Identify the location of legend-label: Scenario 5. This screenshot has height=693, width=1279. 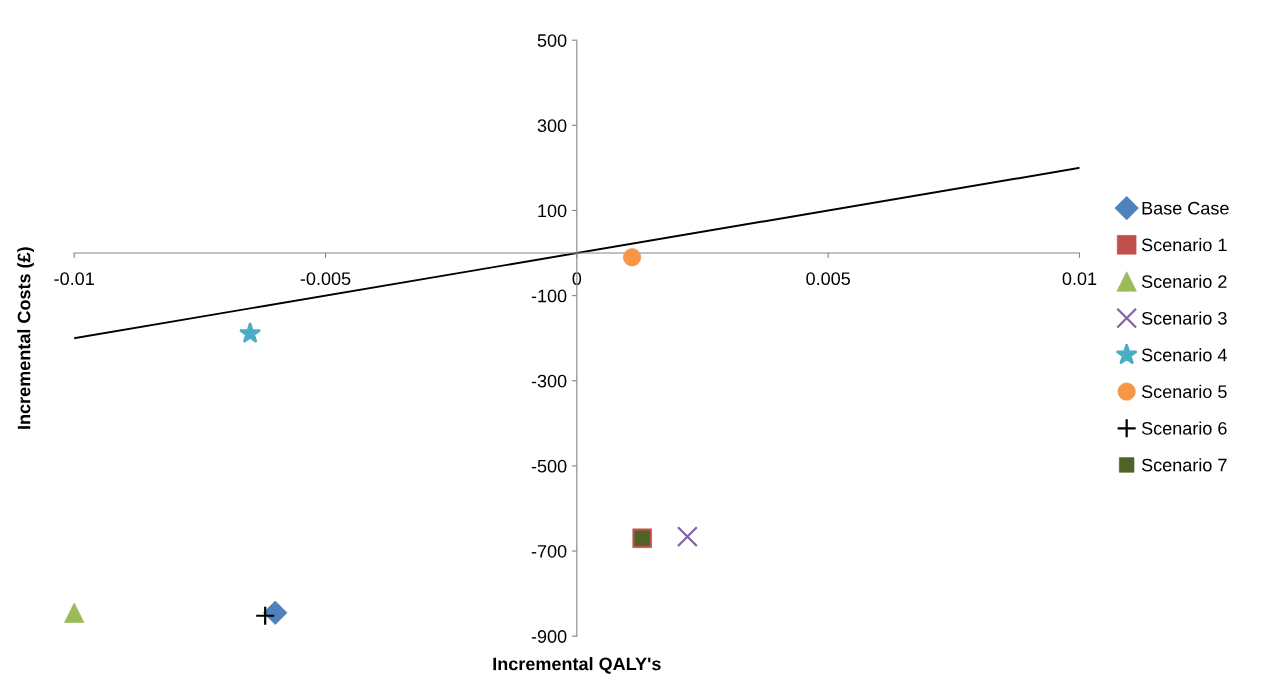
(1184, 391).